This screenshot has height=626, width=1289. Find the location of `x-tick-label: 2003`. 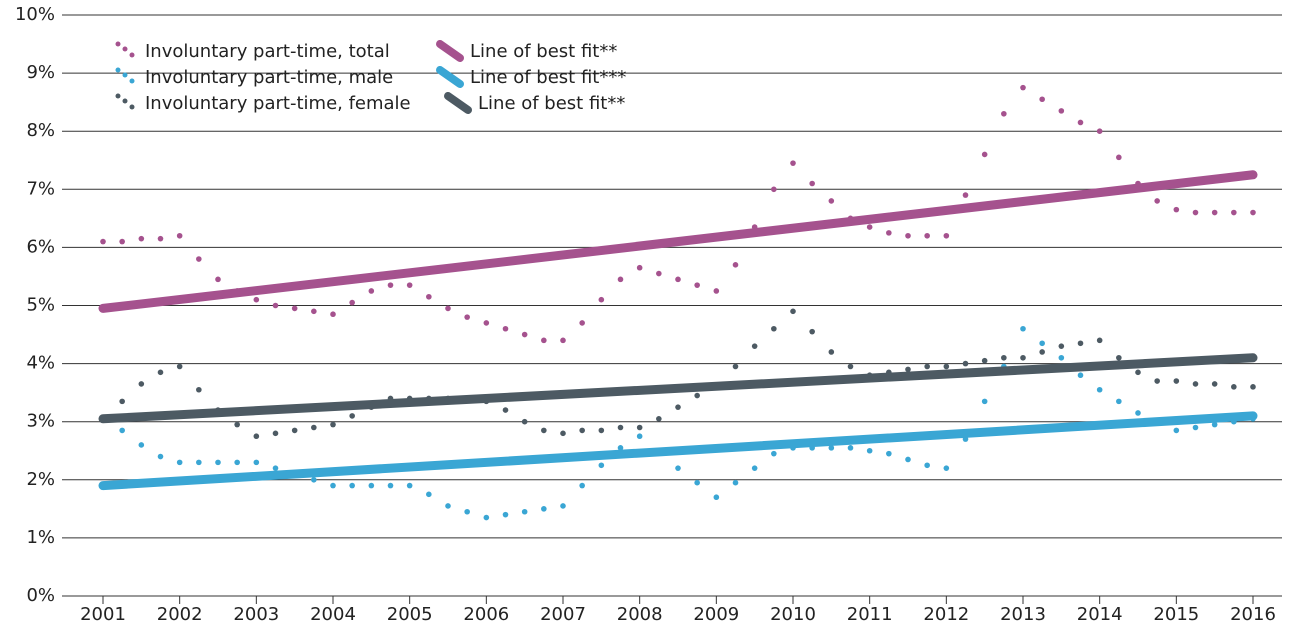

x-tick-label: 2003 is located at coordinates (256, 614).